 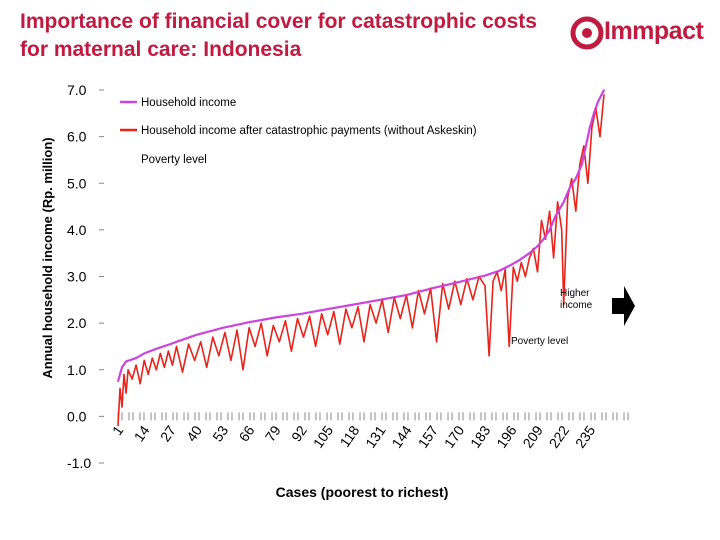 What do you see at coordinates (575, 293) in the screenshot?
I see `higher-income-line1: Higher` at bounding box center [575, 293].